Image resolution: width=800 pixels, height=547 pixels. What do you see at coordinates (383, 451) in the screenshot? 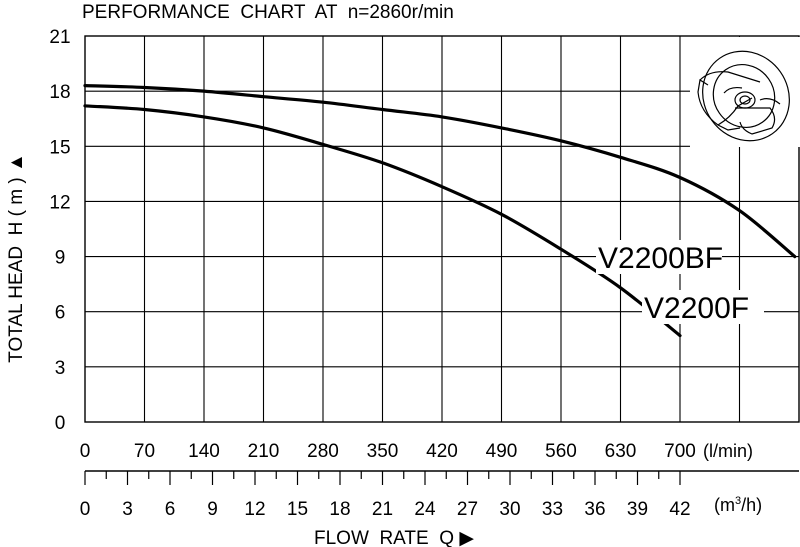
I see `x-tick-label-lmin: 350` at bounding box center [383, 451].